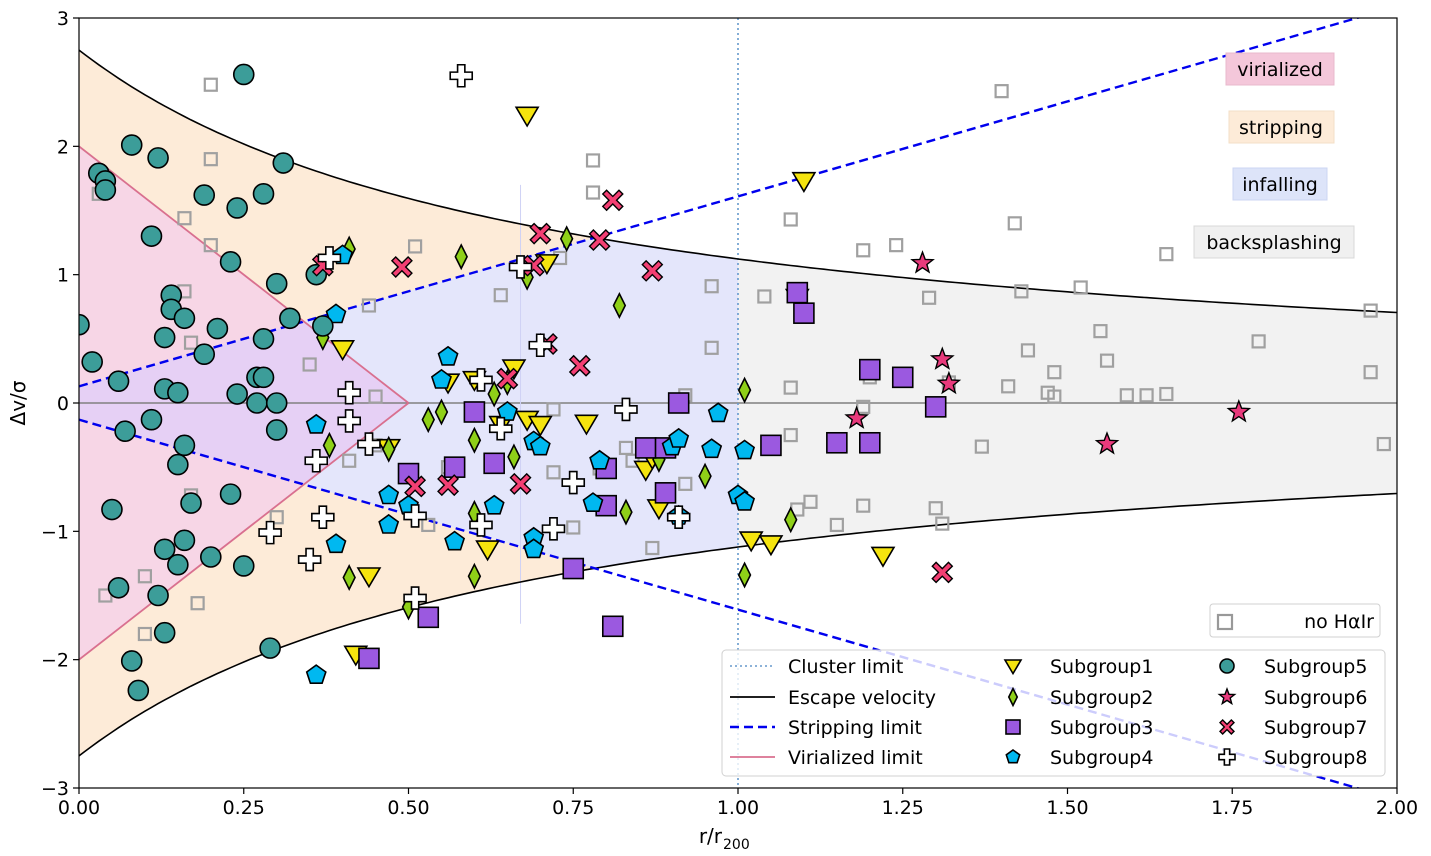 This screenshot has height=856, width=1431. Describe the element at coordinates (1067, 808) in the screenshot. I see `x-tick-label: 1.50` at that location.